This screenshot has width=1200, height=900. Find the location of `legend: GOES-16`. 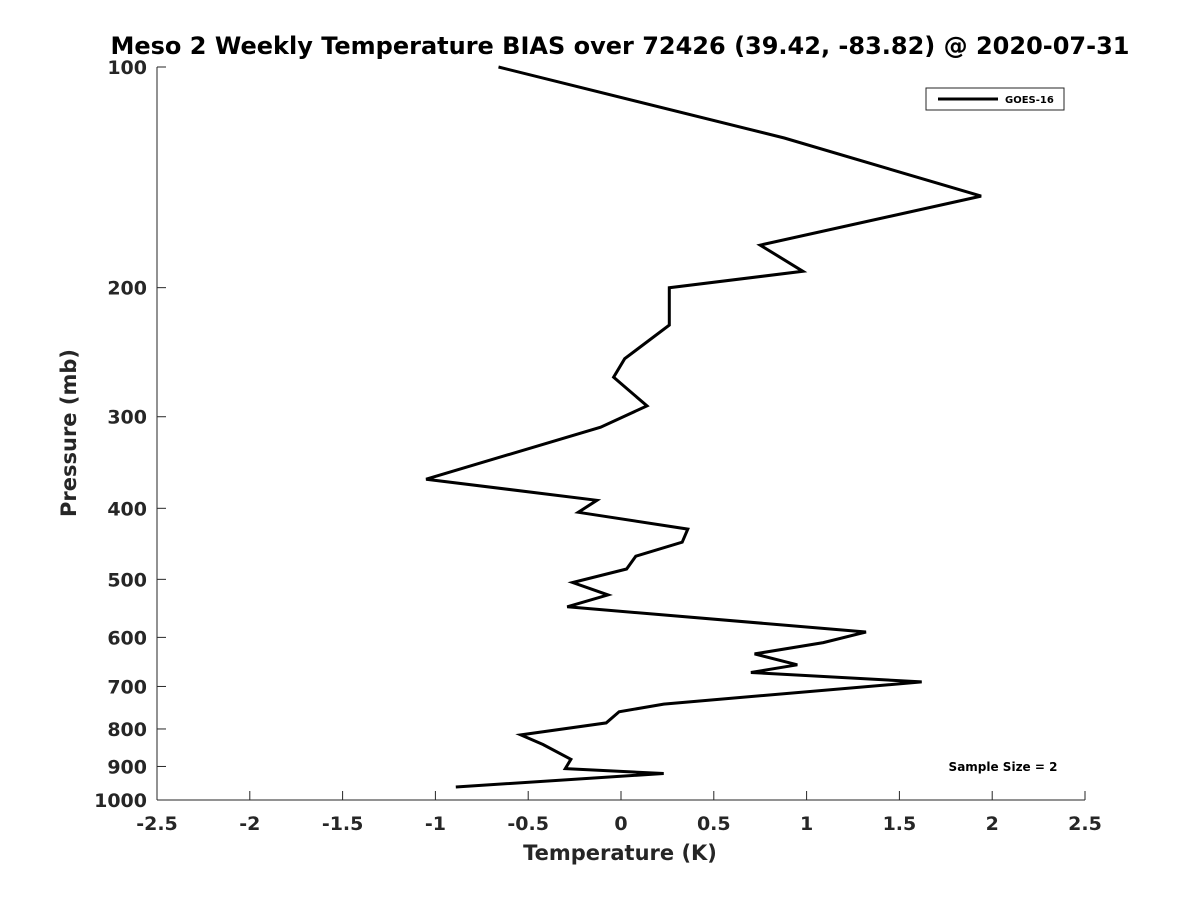

legend: GOES-16 is located at coordinates (995, 99).